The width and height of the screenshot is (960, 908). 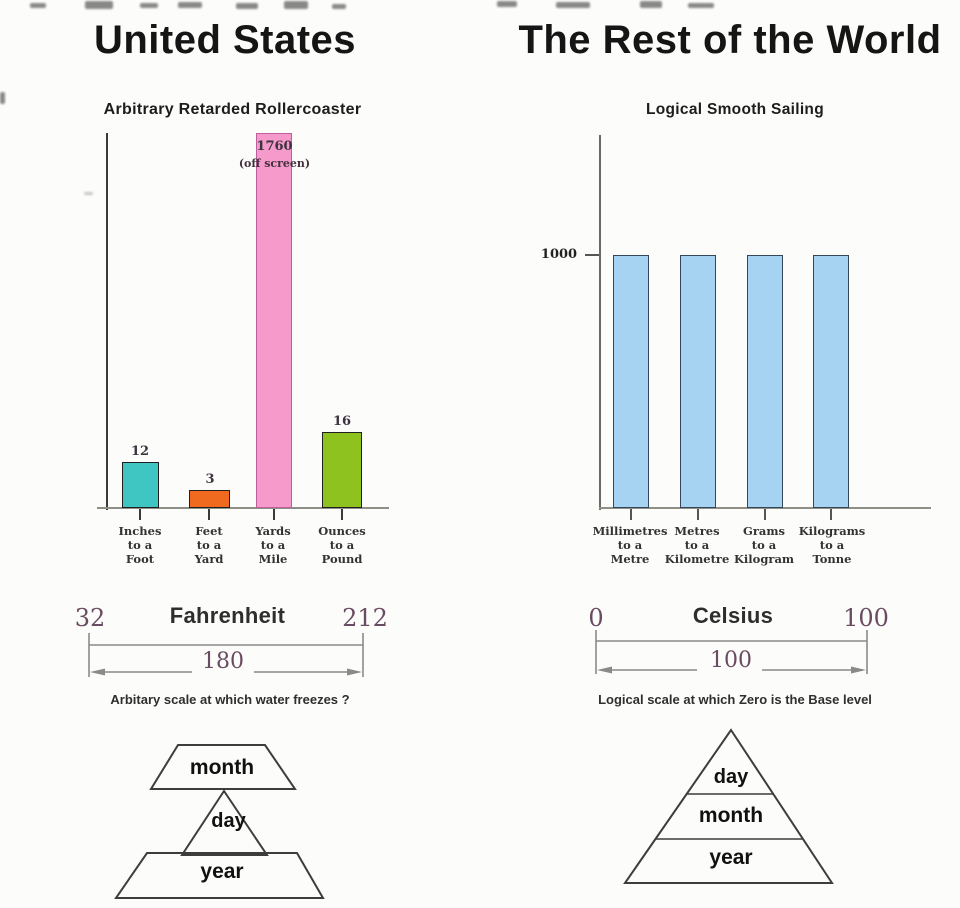 I want to click on cat-line: Feet, so click(x=209, y=531).